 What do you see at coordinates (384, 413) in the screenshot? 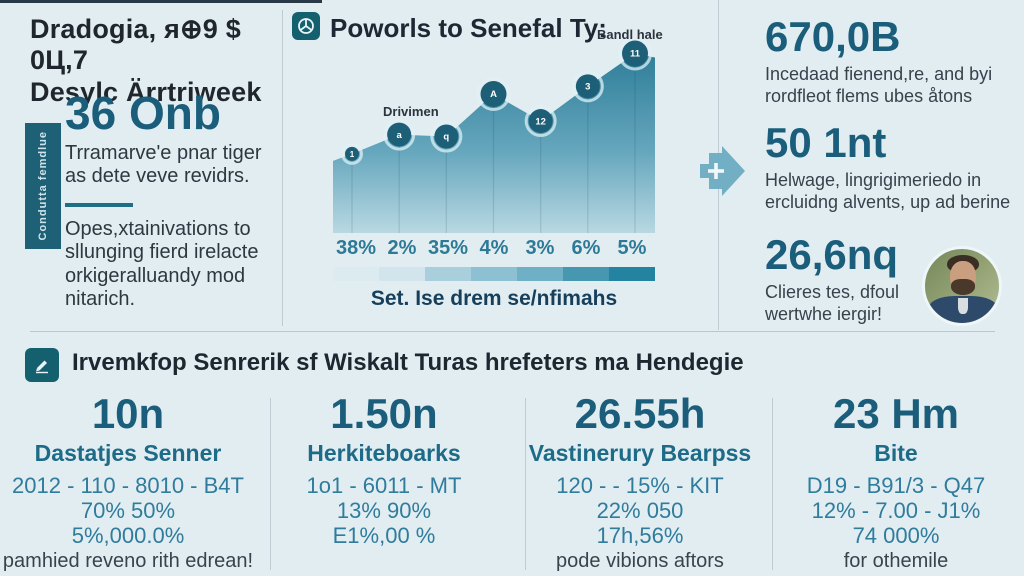
I see `bottom-stat-value: 1.50n` at bounding box center [384, 413].